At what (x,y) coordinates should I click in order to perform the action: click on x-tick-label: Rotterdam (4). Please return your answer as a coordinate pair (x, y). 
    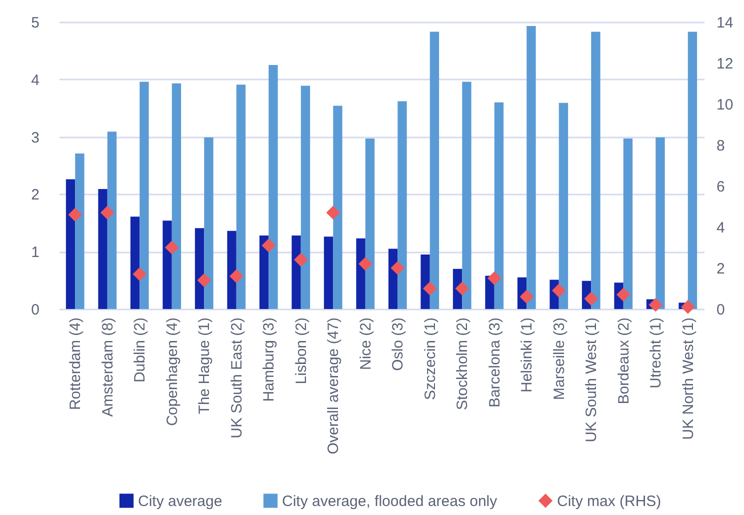
    Looking at the image, I should click on (75, 364).